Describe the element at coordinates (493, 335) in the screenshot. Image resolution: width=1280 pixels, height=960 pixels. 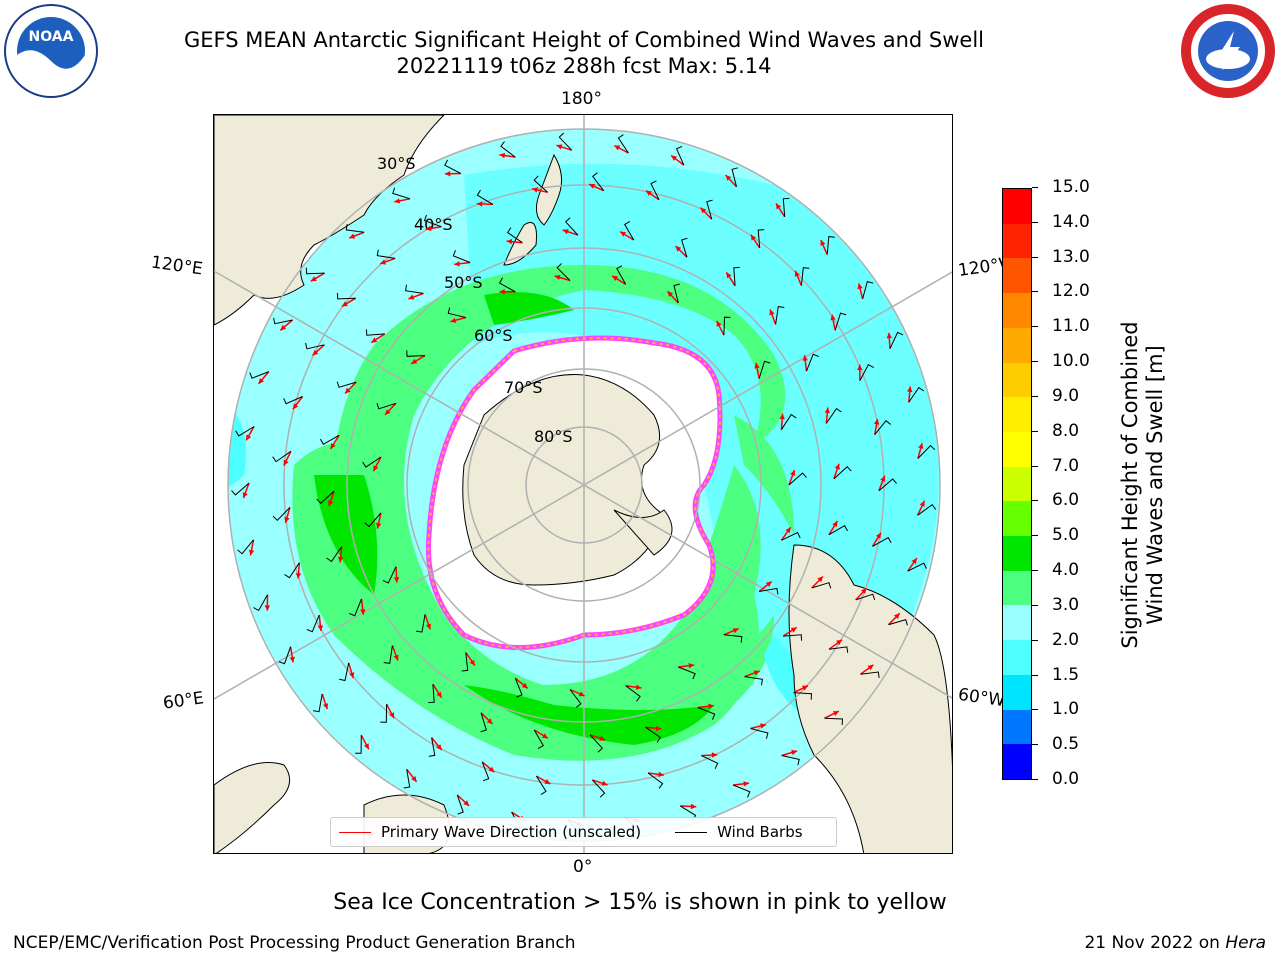
I see `lat-label-60s: 60°S` at that location.